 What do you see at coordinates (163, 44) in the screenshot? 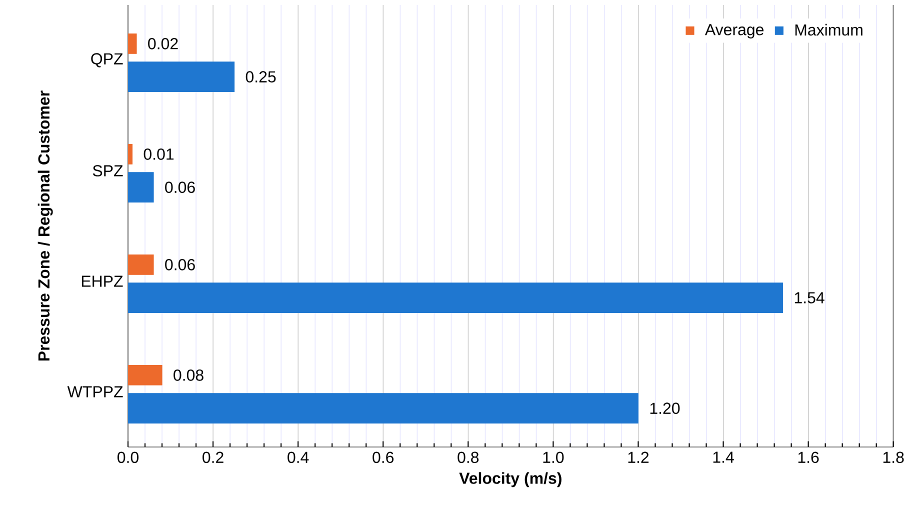
I see `data-label: 0.02` at bounding box center [163, 44].